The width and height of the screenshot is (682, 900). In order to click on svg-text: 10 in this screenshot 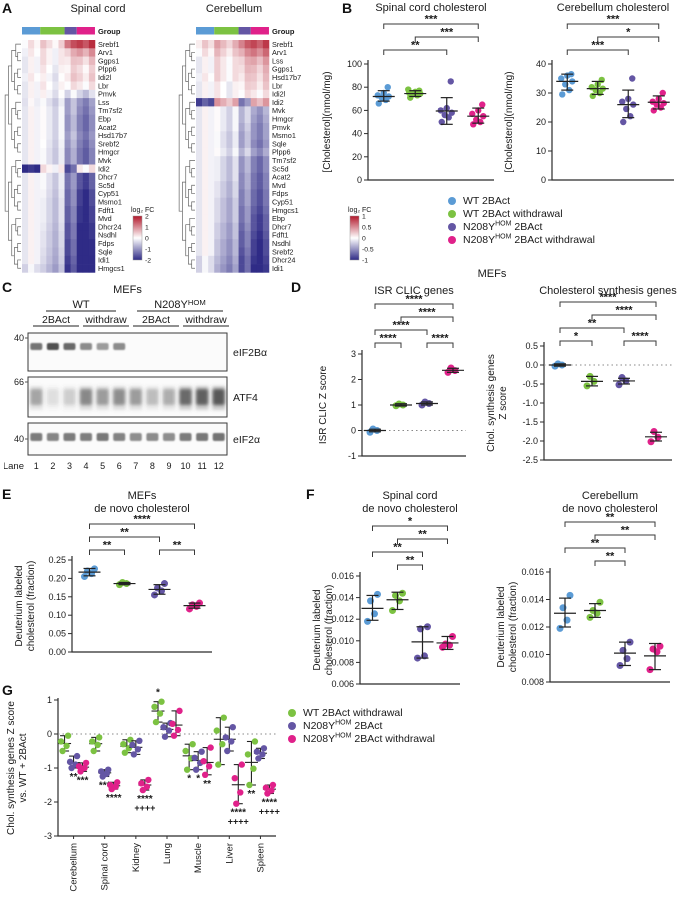, I will do `click(186, 466)`.